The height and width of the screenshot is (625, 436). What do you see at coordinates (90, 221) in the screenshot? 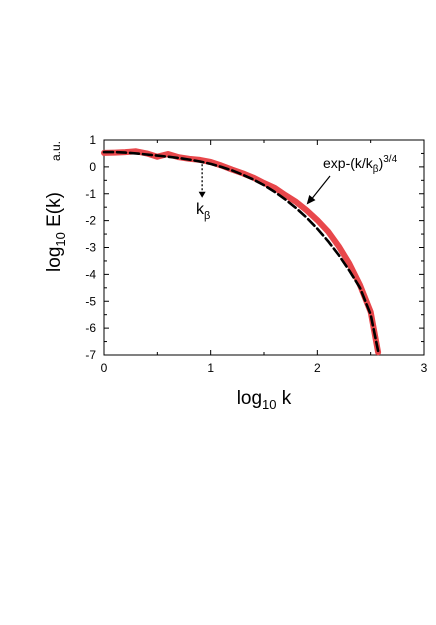
I see `y-tick-label: -2` at bounding box center [90, 221].